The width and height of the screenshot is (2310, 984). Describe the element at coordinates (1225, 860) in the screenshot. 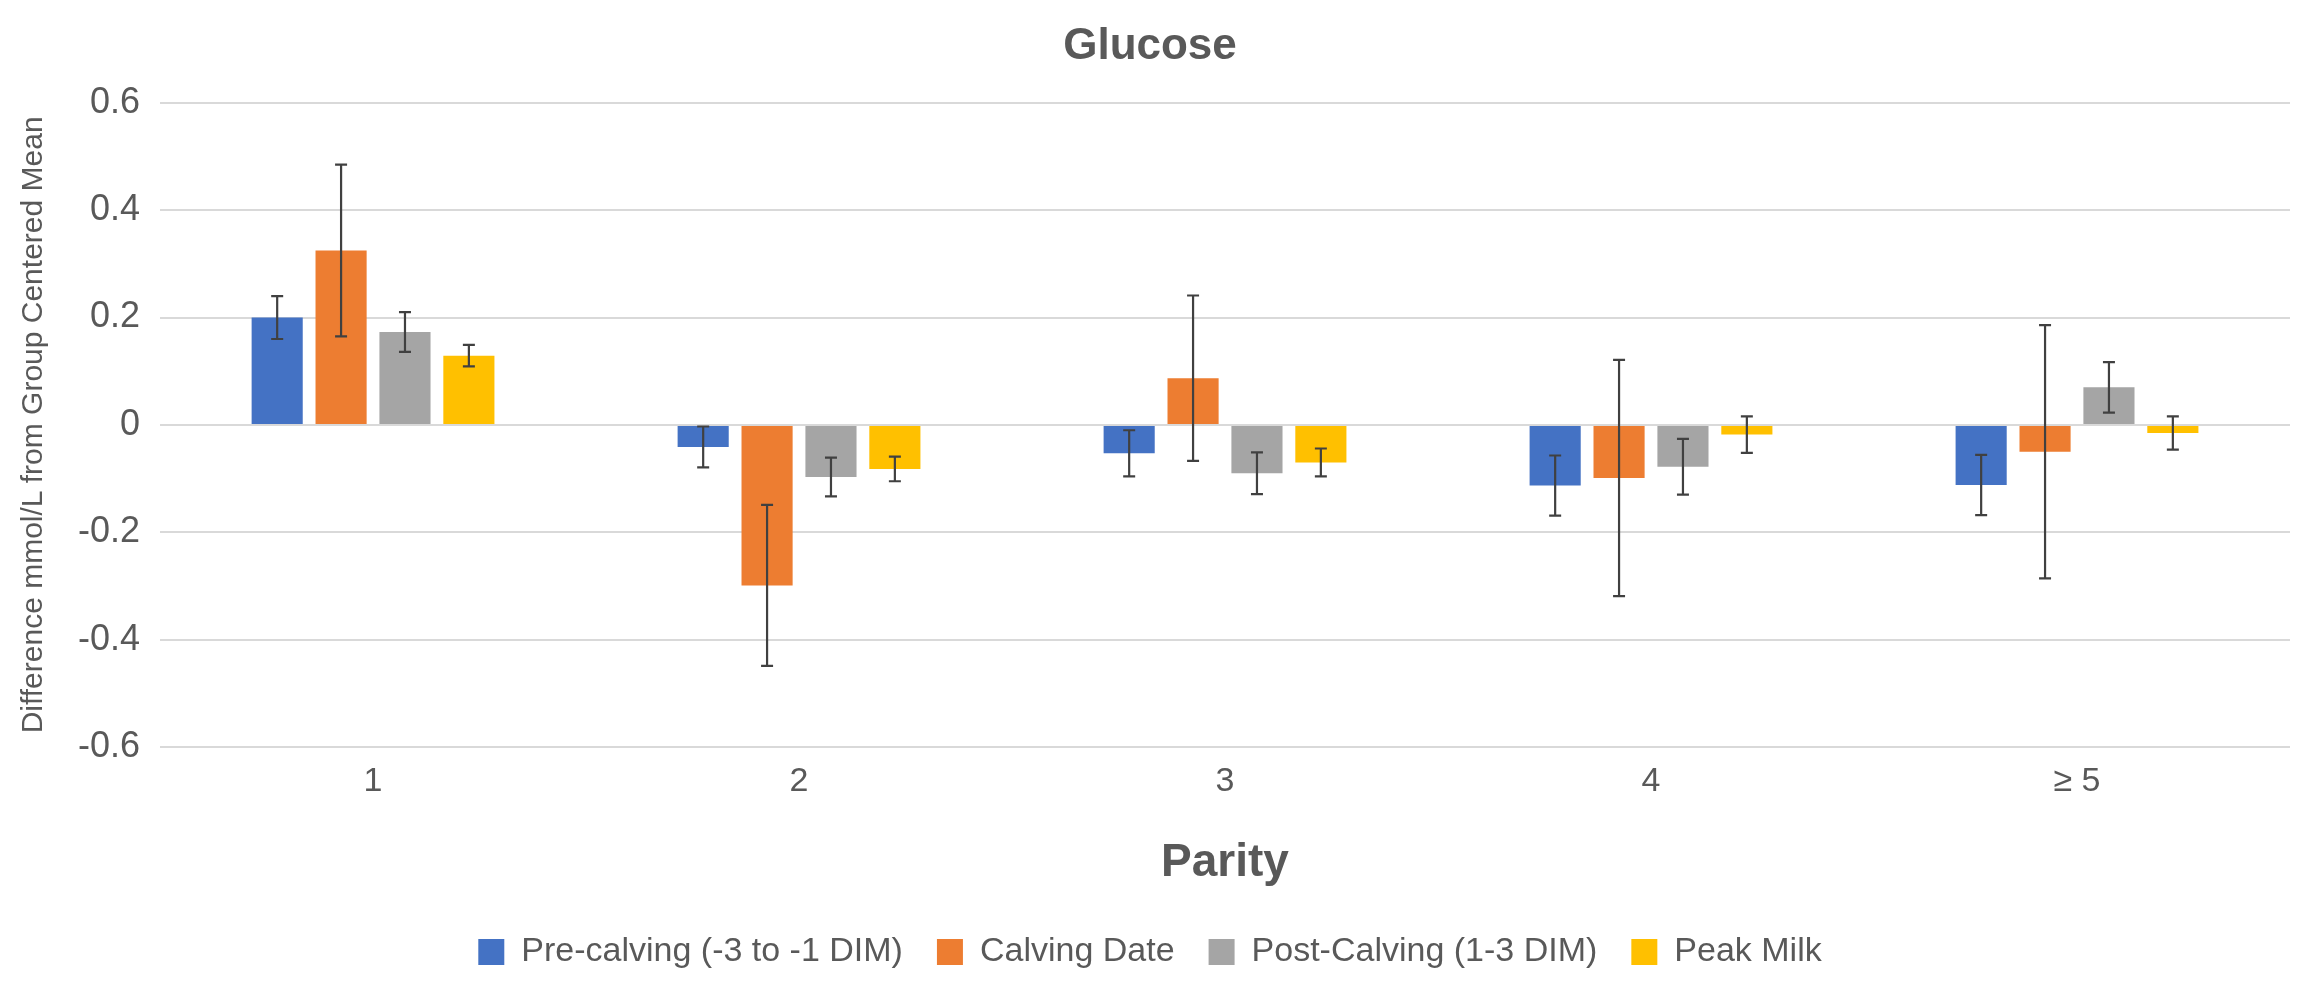

I see `x-axis-title: Parity` at that location.